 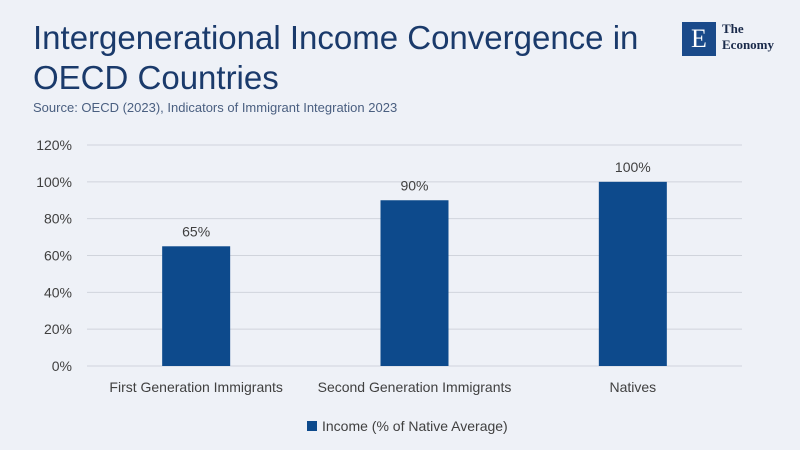 I want to click on x-category-label: Second Generation Immigrants, so click(x=415, y=387).